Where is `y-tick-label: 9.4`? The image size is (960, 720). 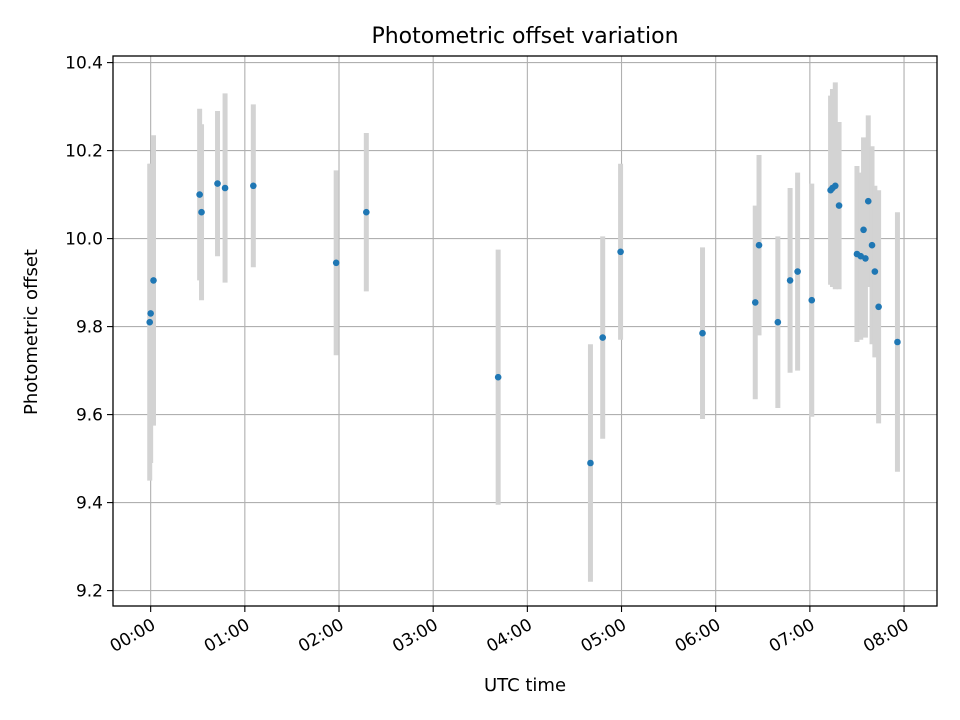
y-tick-label: 9.4 is located at coordinates (89, 504).